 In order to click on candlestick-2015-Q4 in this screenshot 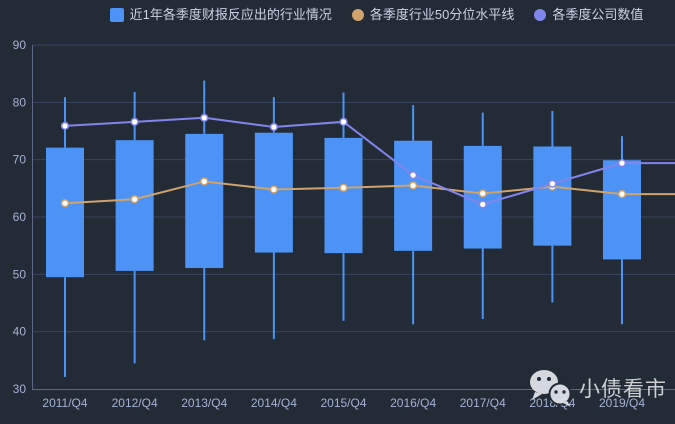, I will do `click(343, 206)`.